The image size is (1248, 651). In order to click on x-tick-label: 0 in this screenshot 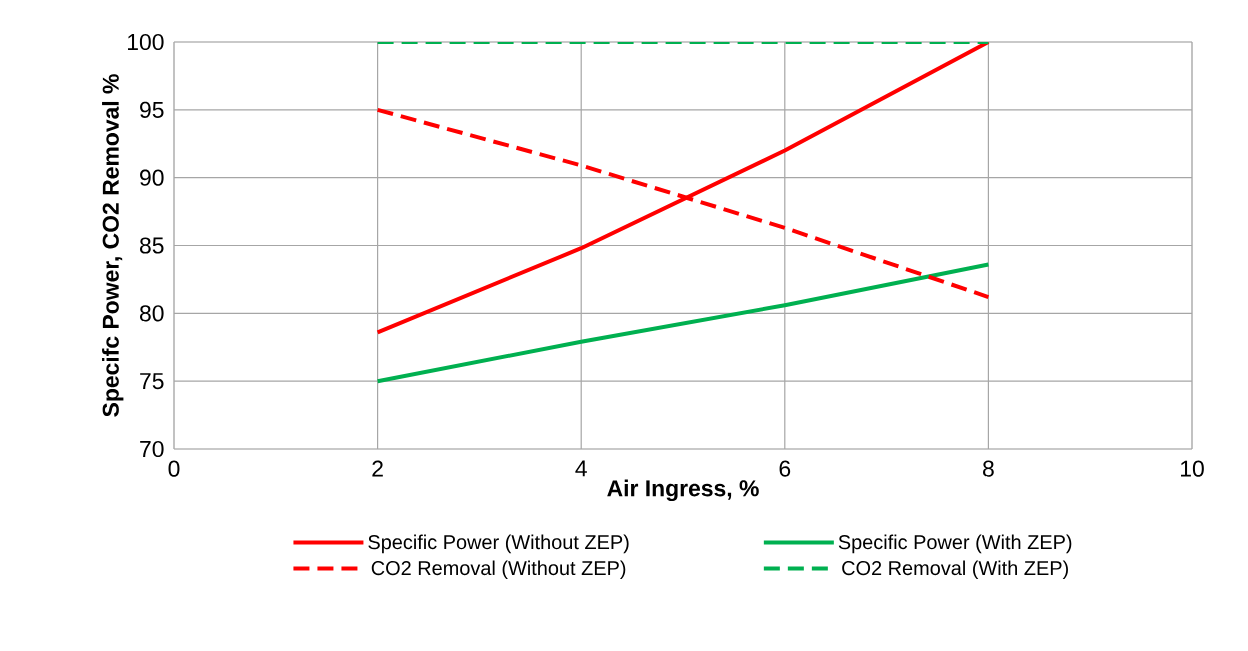, I will do `click(174, 468)`.